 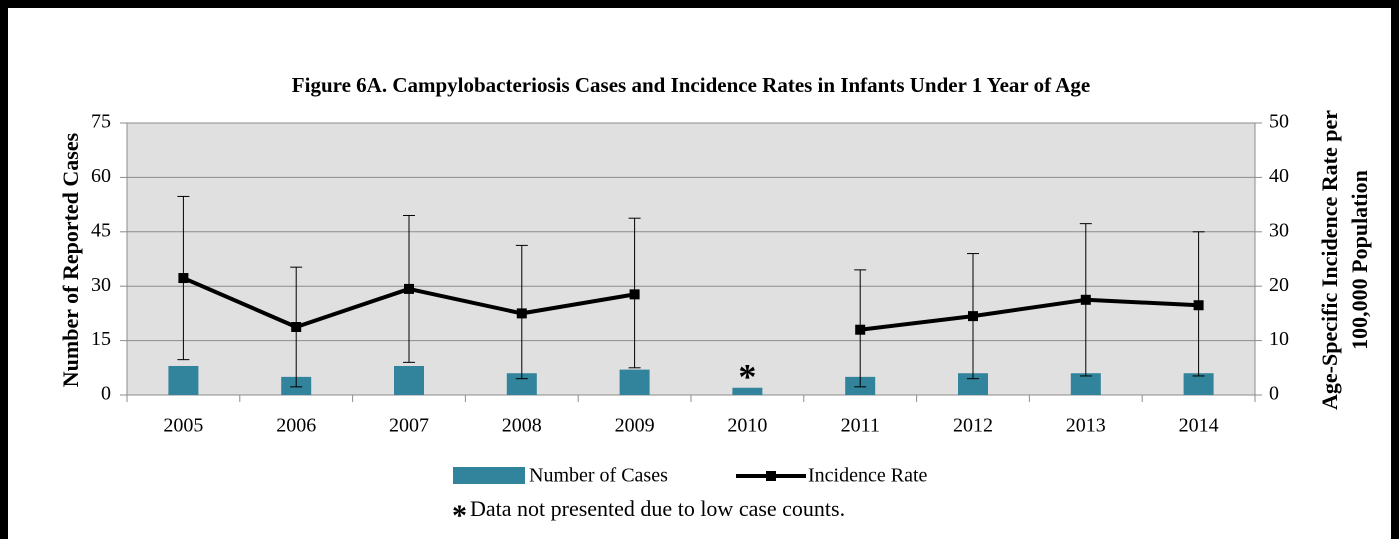 What do you see at coordinates (101, 285) in the screenshot?
I see `y-tick-label: 30` at bounding box center [101, 285].